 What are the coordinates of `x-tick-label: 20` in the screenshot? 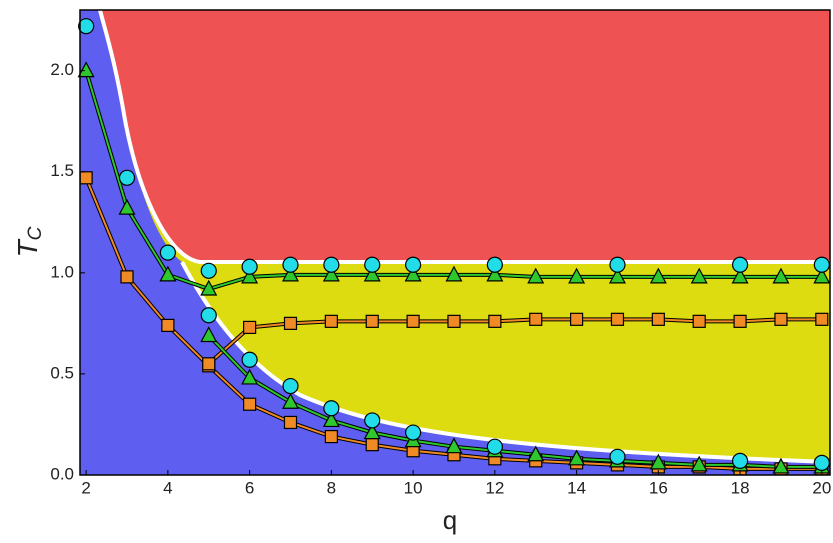 It's located at (821, 487).